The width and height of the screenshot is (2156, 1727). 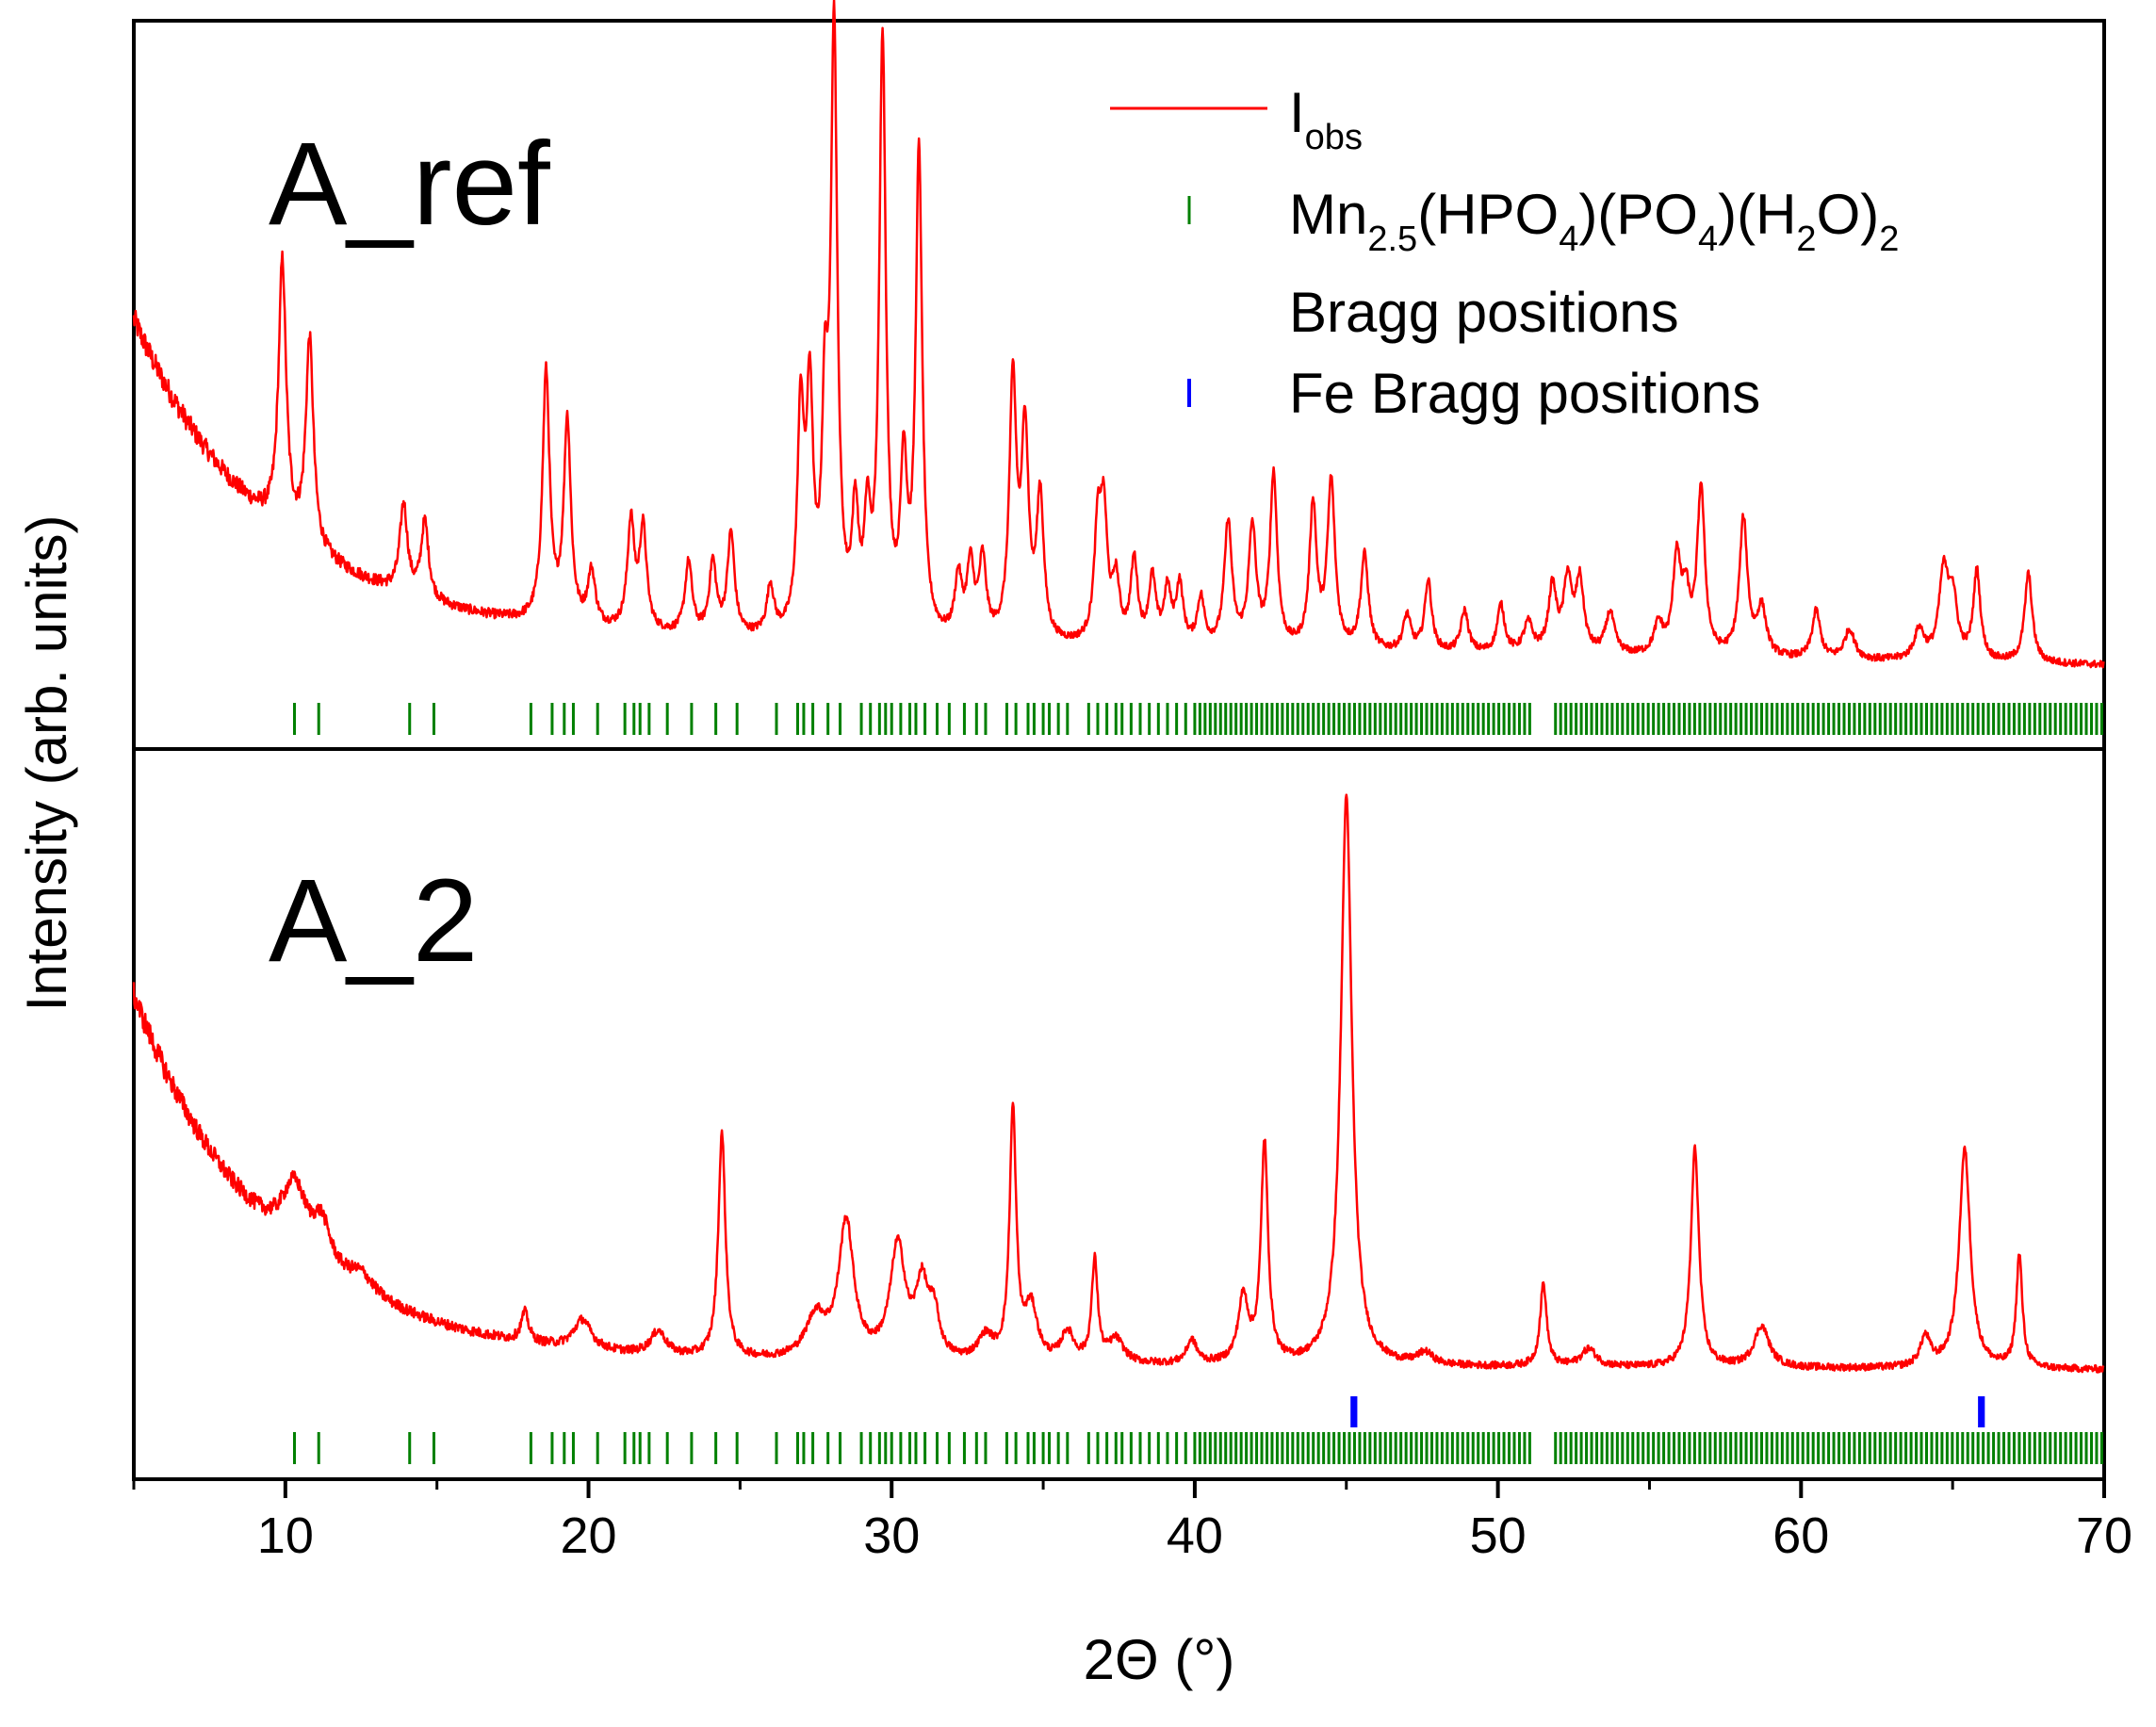 What do you see at coordinates (1484, 312) in the screenshot?
I see `legend-label-mn-line2: Bragg positions` at bounding box center [1484, 312].